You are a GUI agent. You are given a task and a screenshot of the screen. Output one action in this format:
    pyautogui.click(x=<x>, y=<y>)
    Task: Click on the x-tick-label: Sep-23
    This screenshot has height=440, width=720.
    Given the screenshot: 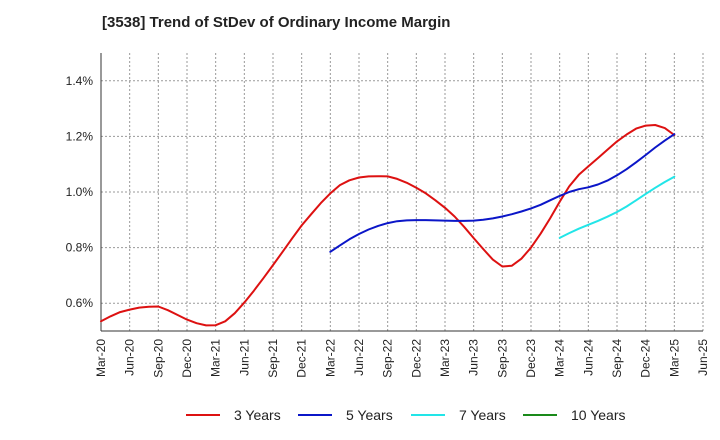 What is the action you would take?
    pyautogui.click(x=502, y=358)
    